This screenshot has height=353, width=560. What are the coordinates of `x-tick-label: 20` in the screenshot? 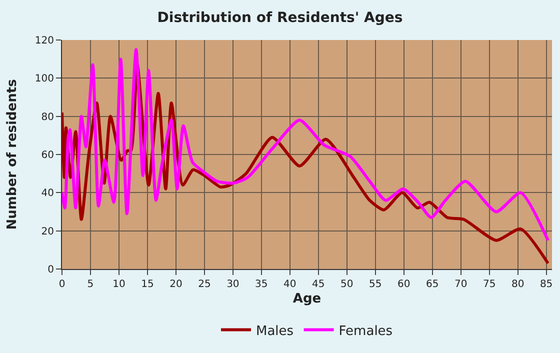 It's located at (176, 284).